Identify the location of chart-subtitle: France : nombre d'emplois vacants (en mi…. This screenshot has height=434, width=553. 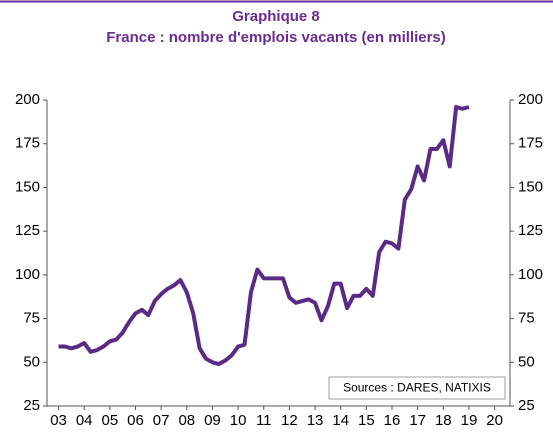
(276, 37).